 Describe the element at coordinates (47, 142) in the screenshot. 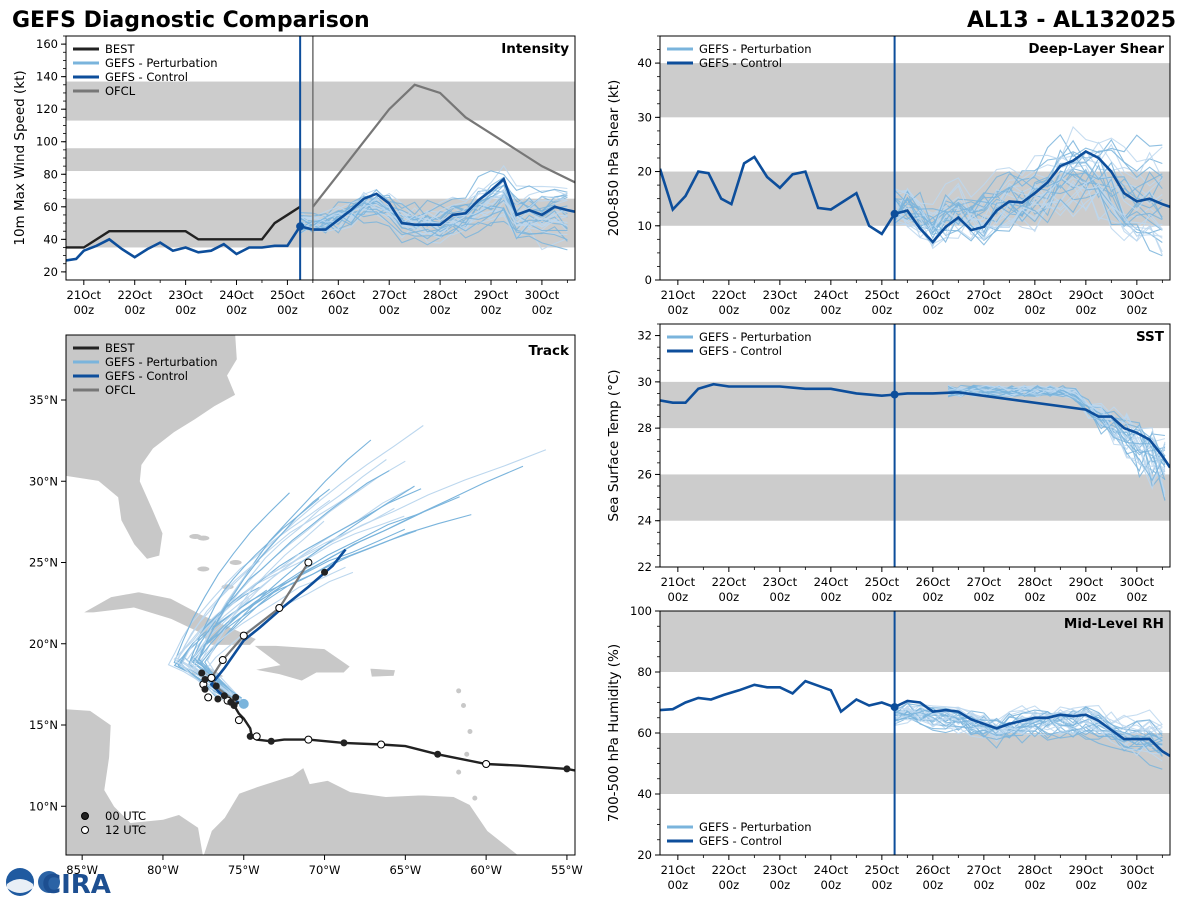

I see `intensity-ytick-label: 100` at that location.